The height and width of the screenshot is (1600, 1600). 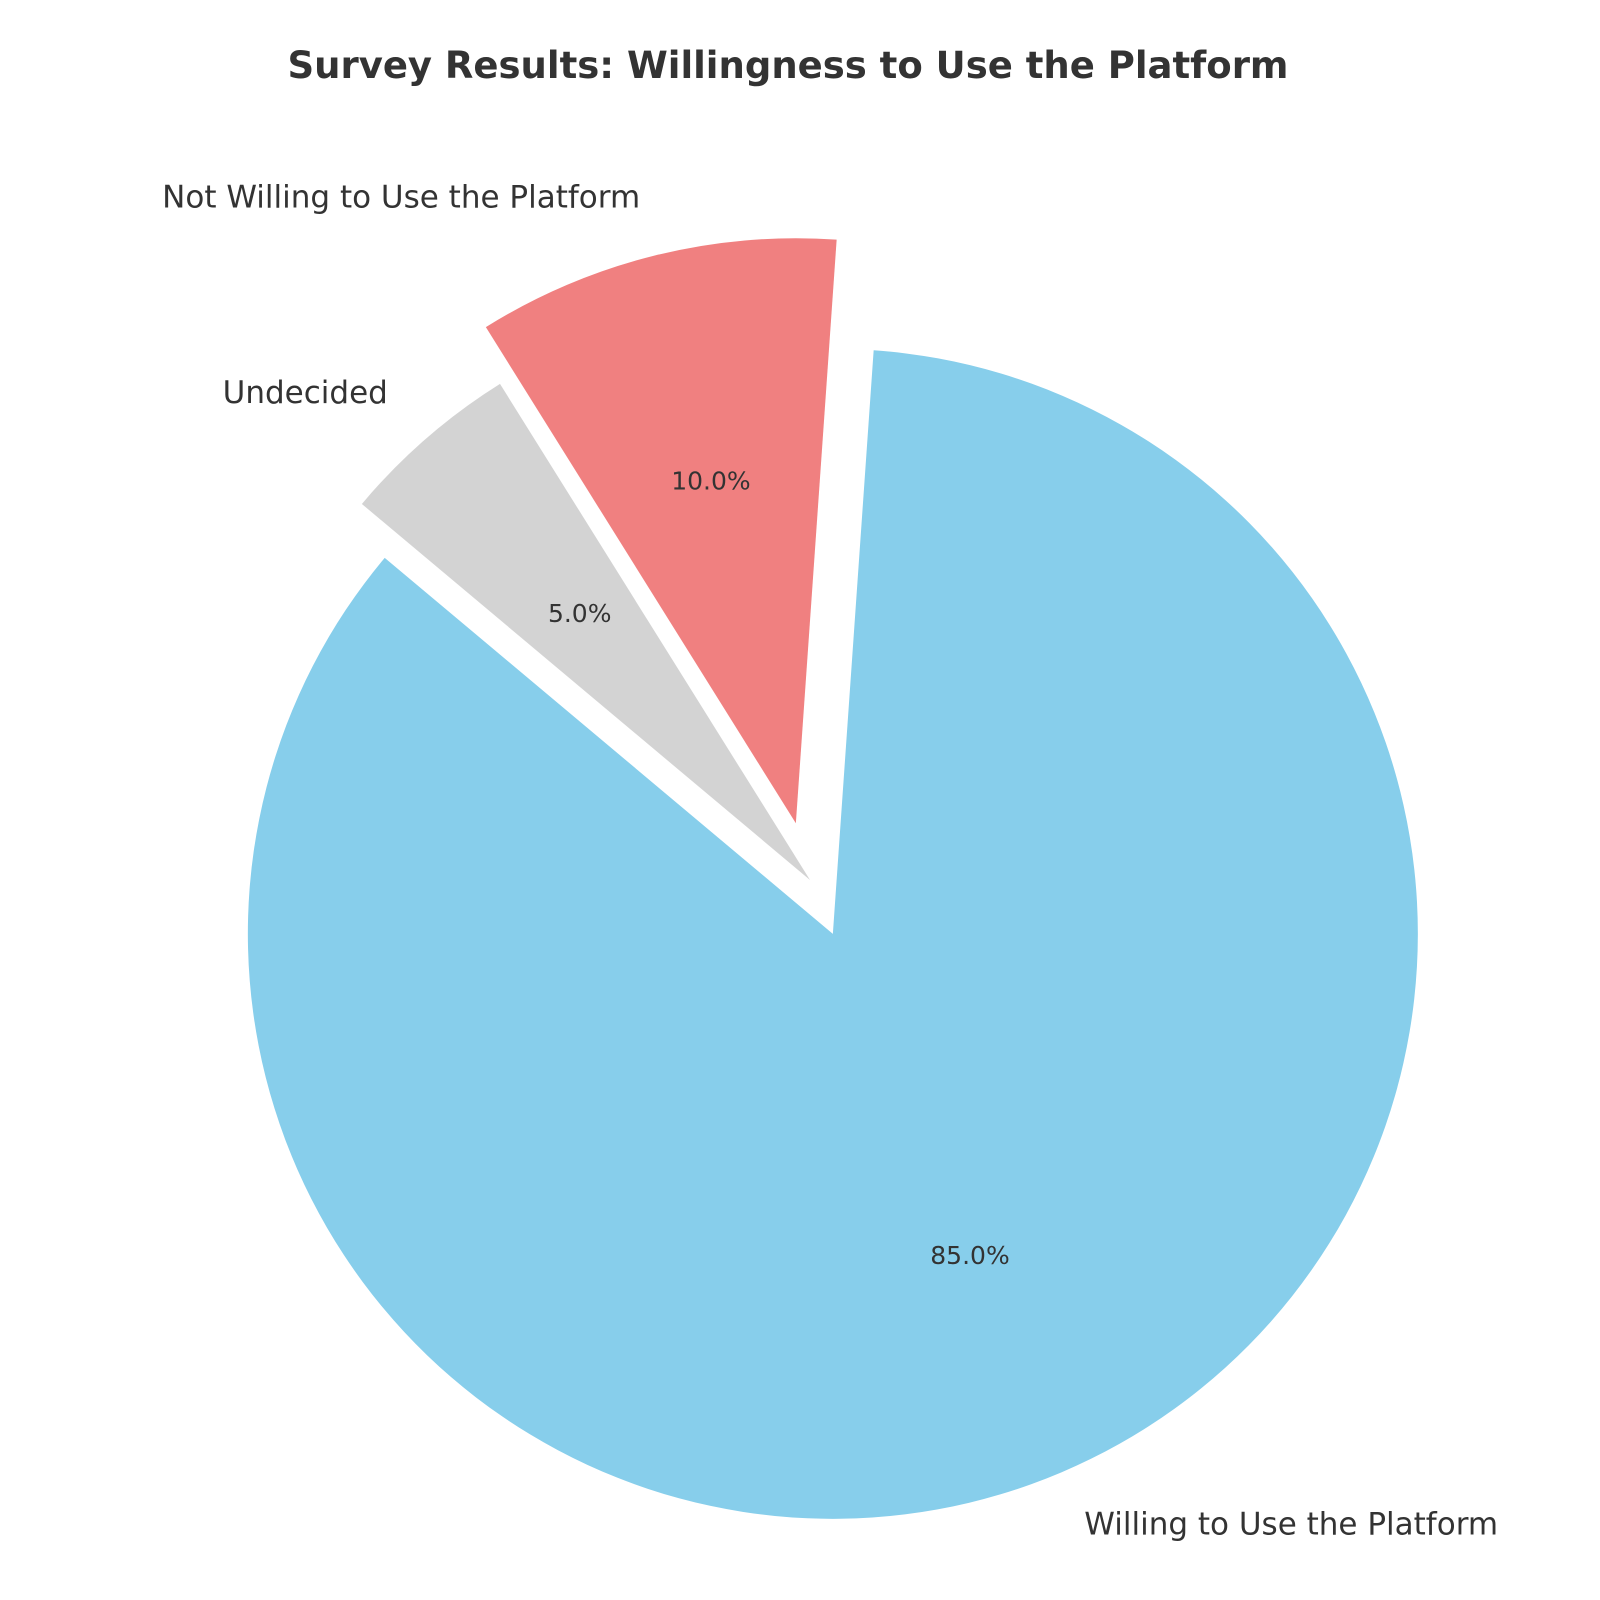 I want to click on slice-label-2: Undecided, so click(x=305, y=393).